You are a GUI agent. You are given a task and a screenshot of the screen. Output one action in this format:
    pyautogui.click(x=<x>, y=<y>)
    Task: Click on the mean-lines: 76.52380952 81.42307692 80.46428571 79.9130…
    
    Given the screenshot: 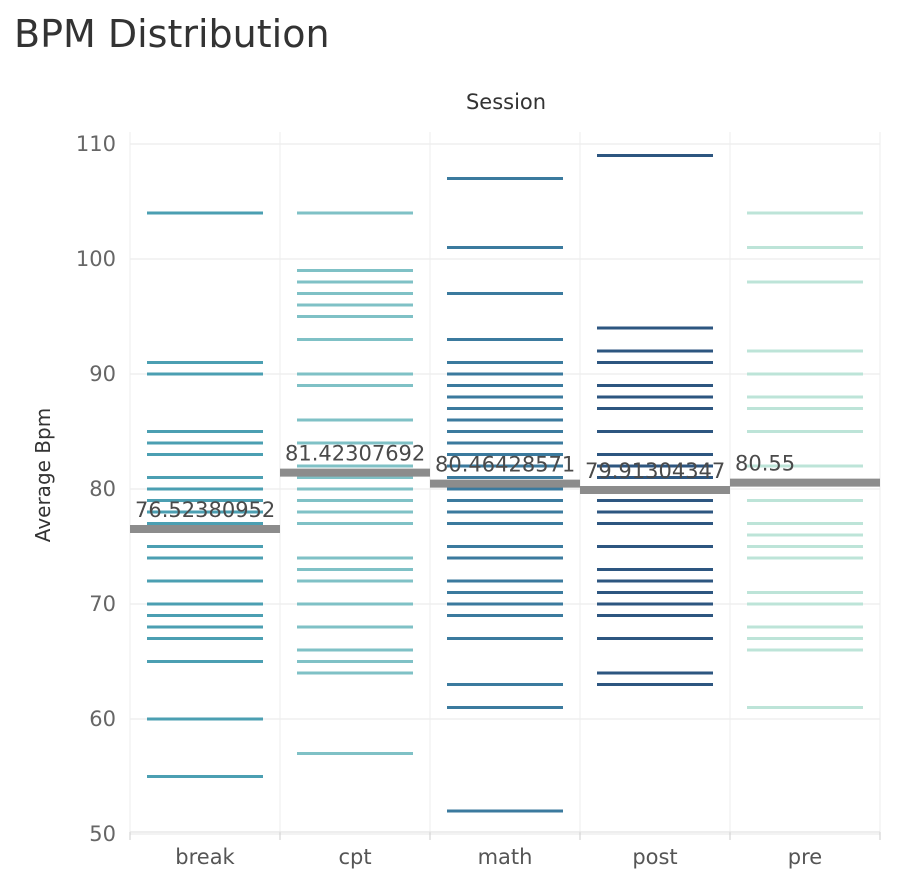 What is the action you would take?
    pyautogui.click(x=505, y=487)
    